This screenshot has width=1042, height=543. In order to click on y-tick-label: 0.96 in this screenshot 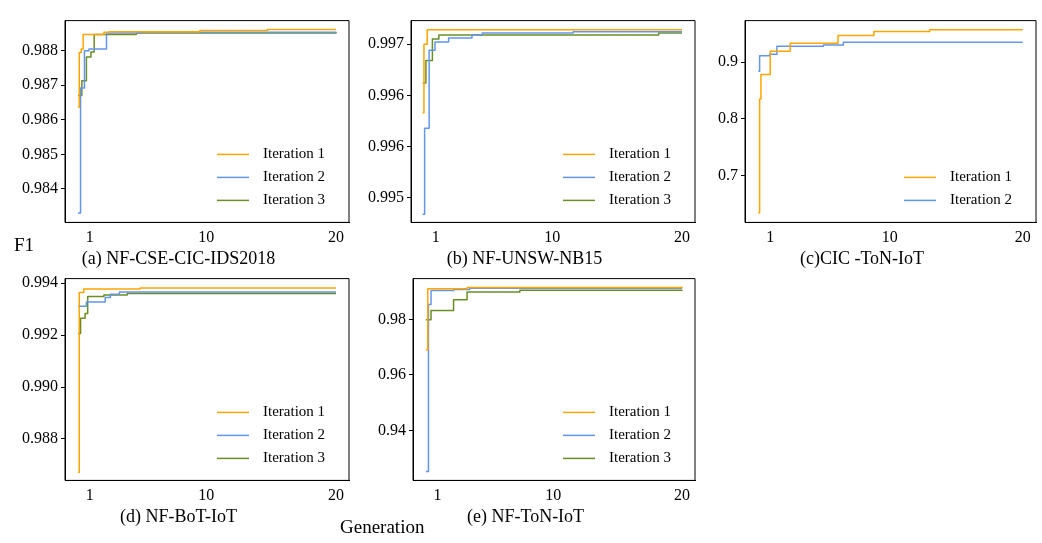, I will do `click(392, 374)`.